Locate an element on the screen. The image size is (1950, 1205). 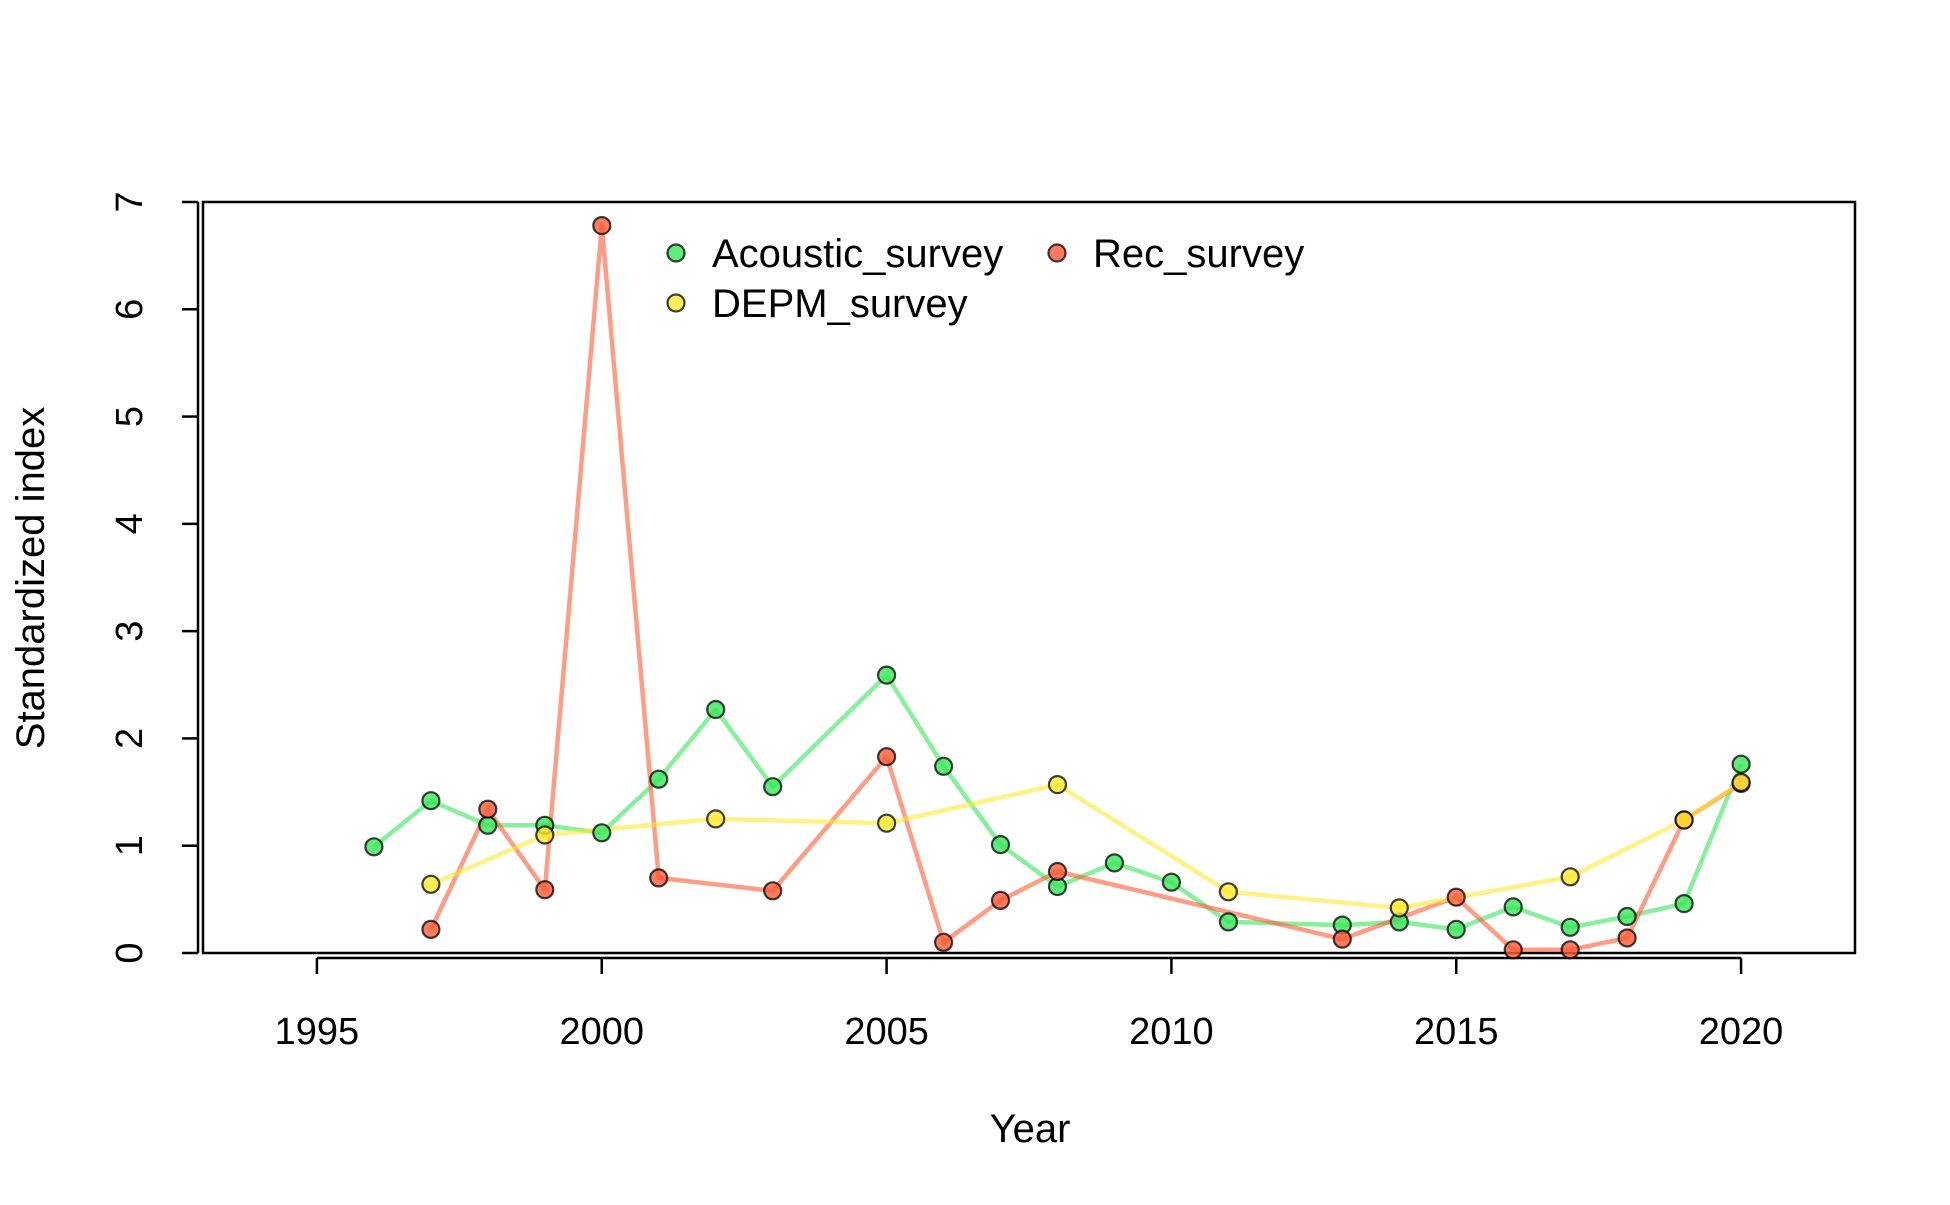
y-tick-label: 2 is located at coordinates (130, 738).